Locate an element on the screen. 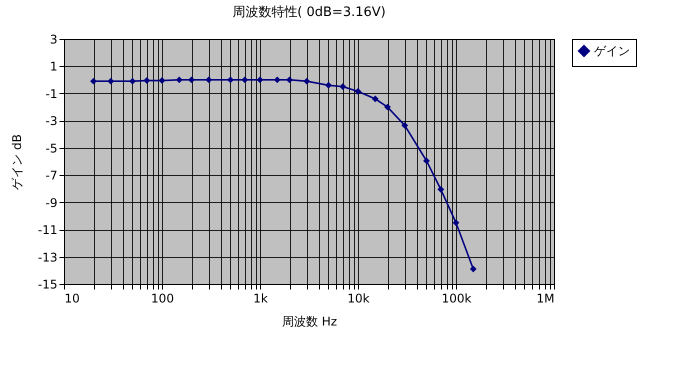  y-tick-label: 1 is located at coordinates (54, 67).